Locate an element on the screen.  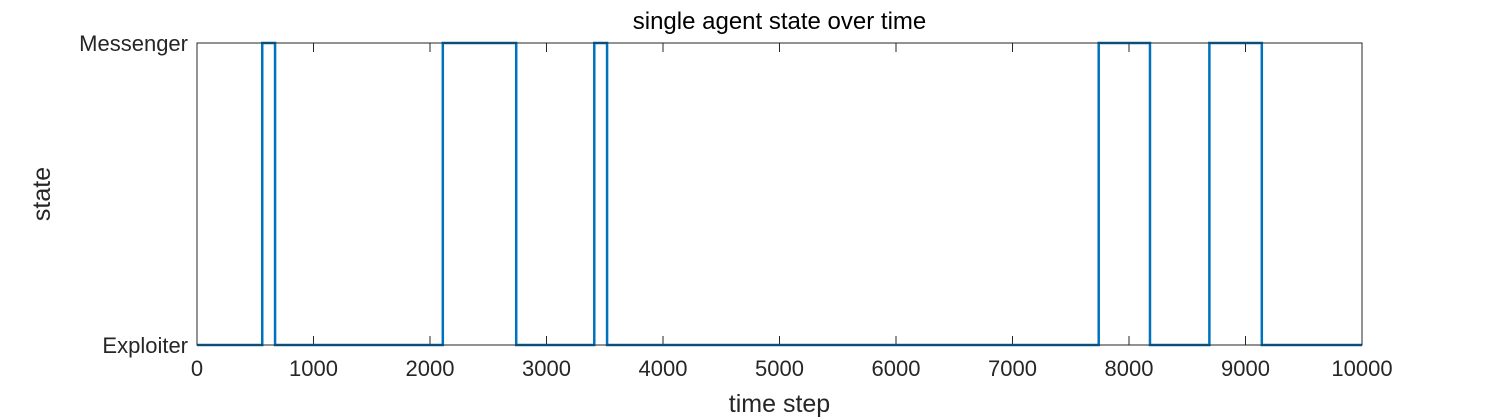
x-tick-label: 0 is located at coordinates (197, 368).